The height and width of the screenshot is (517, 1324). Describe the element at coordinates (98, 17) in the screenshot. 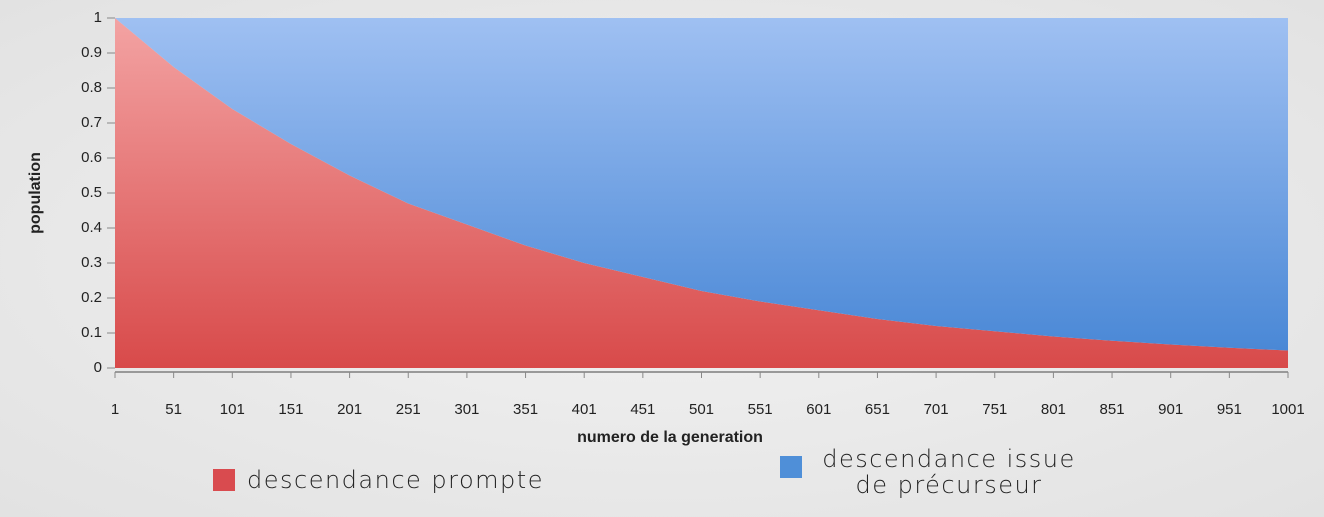

I see `y-tick-label: 1` at that location.